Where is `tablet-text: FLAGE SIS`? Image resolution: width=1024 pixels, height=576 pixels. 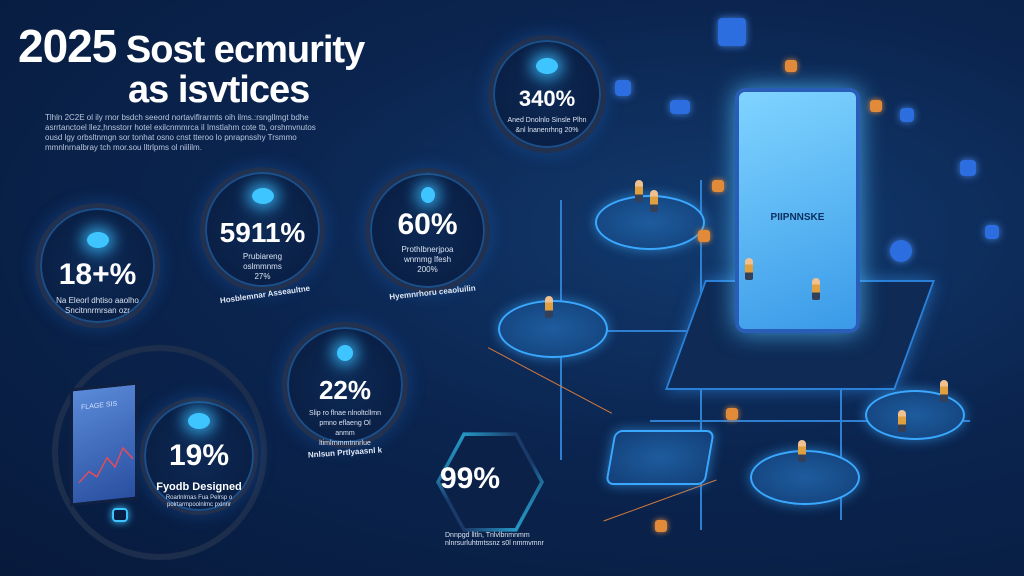 tablet-text: FLAGE SIS is located at coordinates (99, 406).